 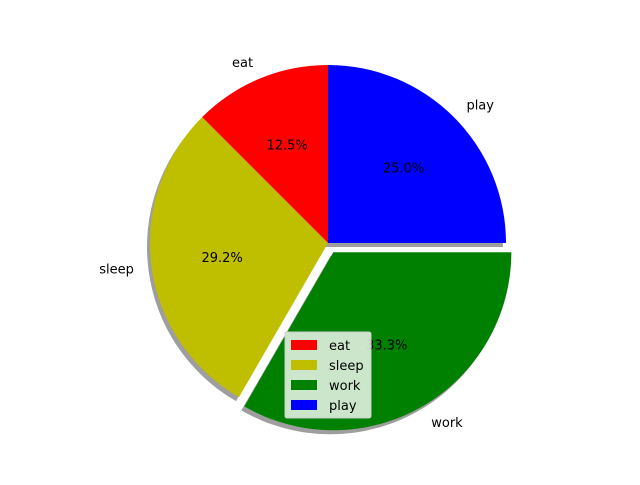 What do you see at coordinates (116, 270) in the screenshot?
I see `slice-label-sleep: sleep` at bounding box center [116, 270].